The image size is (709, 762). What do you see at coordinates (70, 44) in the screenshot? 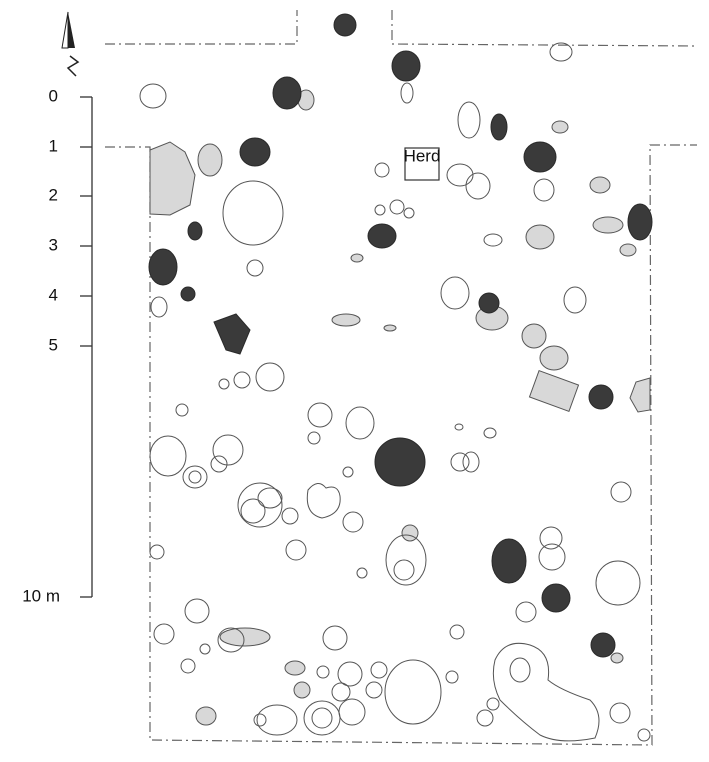
I see `north-arrow` at bounding box center [70, 44].